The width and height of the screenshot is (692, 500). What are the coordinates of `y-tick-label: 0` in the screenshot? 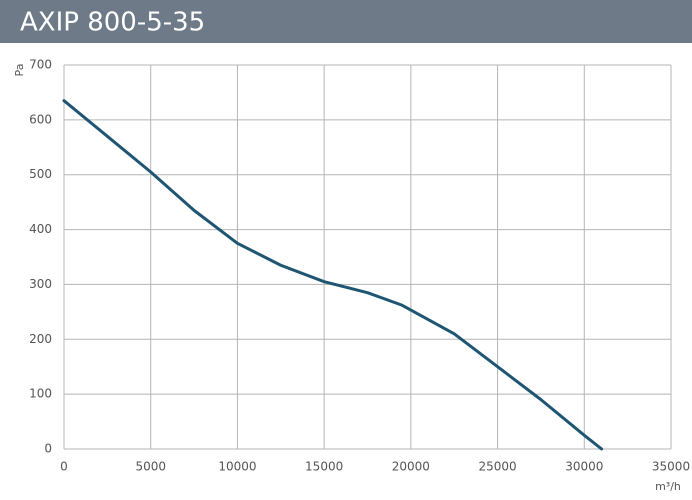 It's located at (48, 449).